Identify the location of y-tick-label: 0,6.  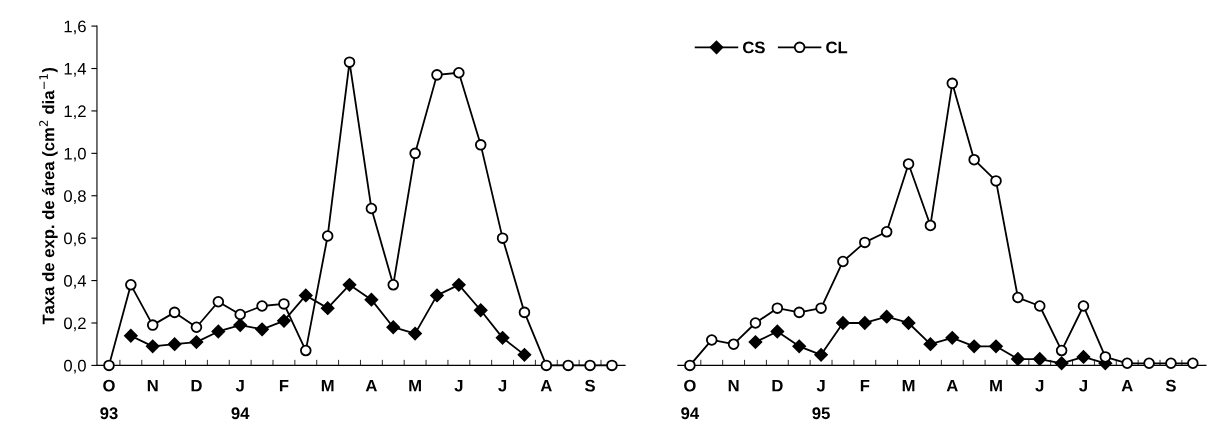
(75, 239).